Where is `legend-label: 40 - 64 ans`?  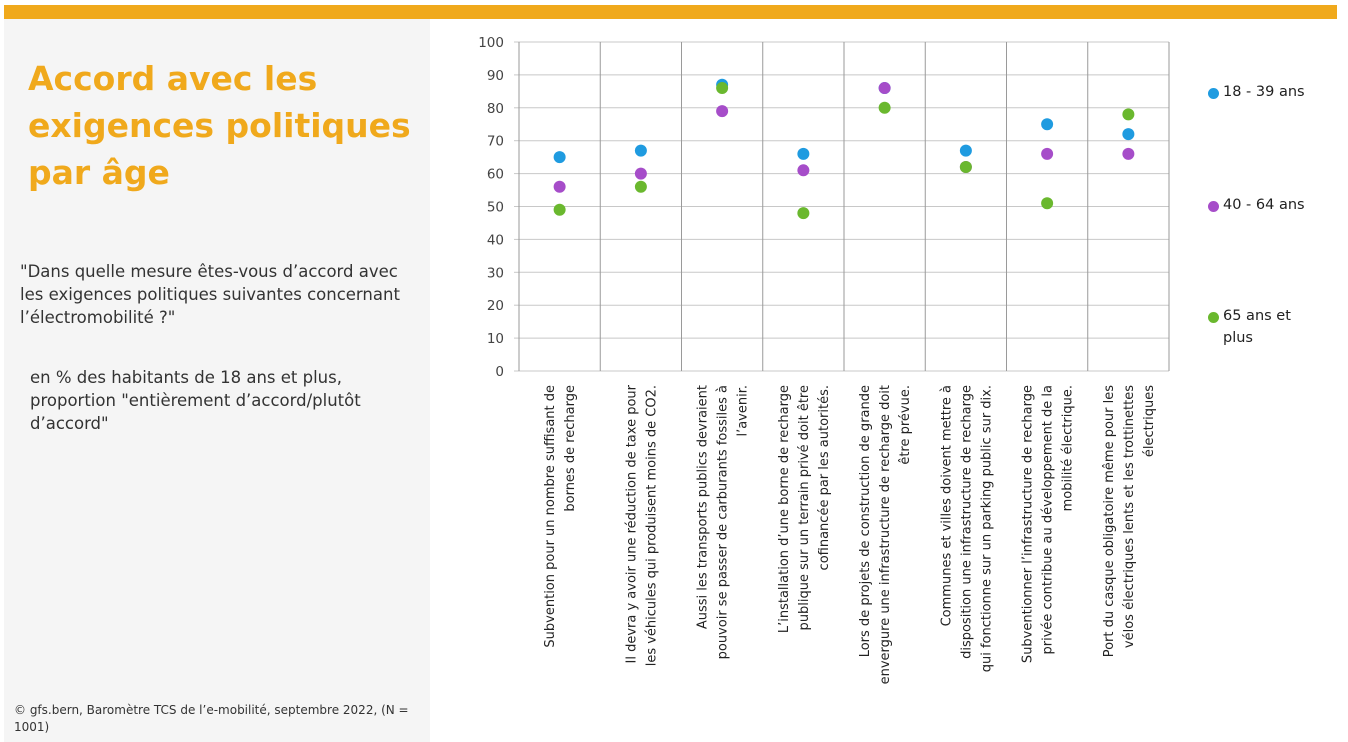 legend-label: 40 - 64 ans is located at coordinates (1264, 205).